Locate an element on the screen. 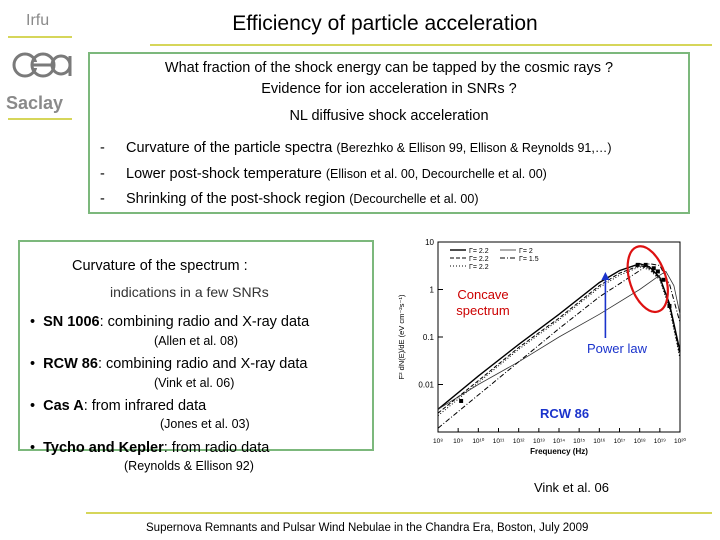 The height and width of the screenshot is (540, 720). legend-label: Γ= 1.5 is located at coordinates (529, 259).